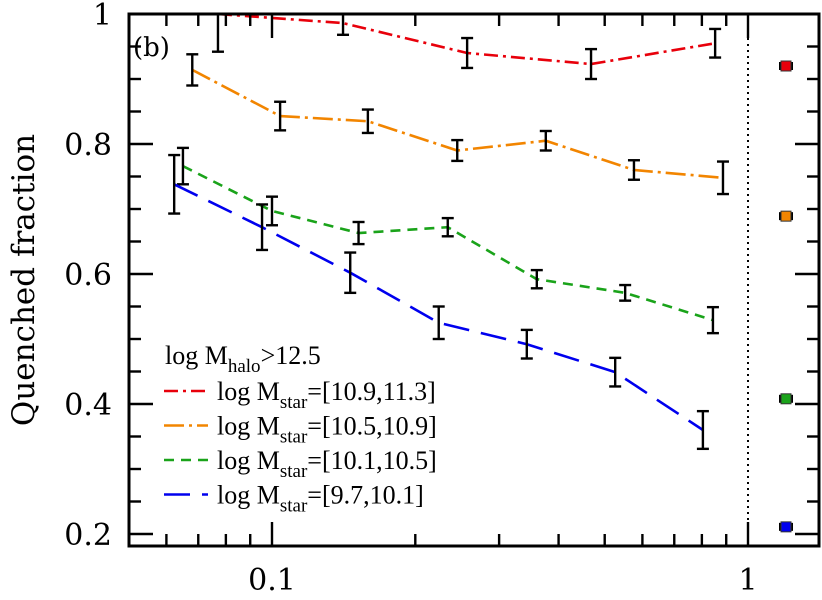  What do you see at coordinates (88, 405) in the screenshot?
I see `y-tick-label: 0.4` at bounding box center [88, 405].